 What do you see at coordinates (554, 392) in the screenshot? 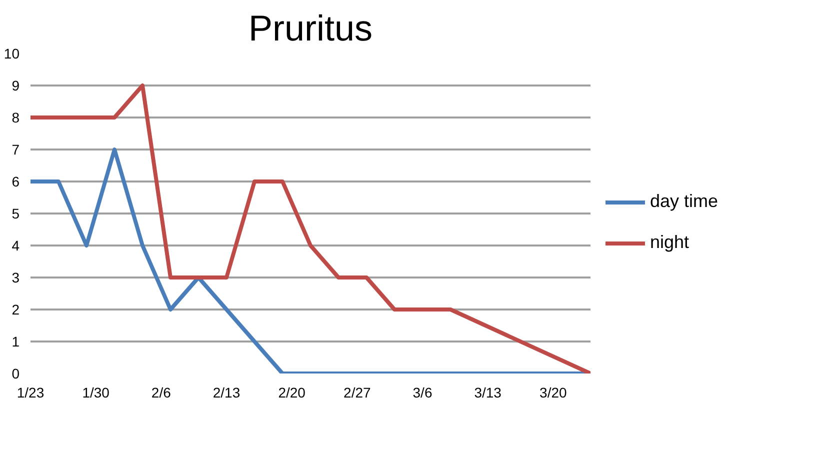
I see `x-tick-label: 3/20` at bounding box center [554, 392].